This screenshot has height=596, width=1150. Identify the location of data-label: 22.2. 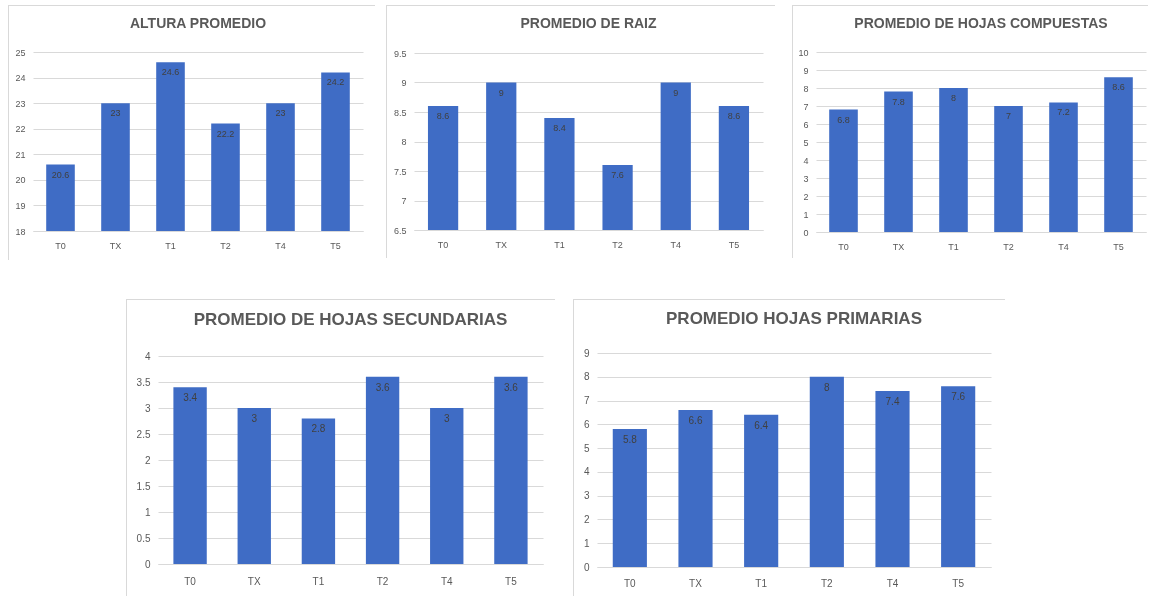
(225, 133).